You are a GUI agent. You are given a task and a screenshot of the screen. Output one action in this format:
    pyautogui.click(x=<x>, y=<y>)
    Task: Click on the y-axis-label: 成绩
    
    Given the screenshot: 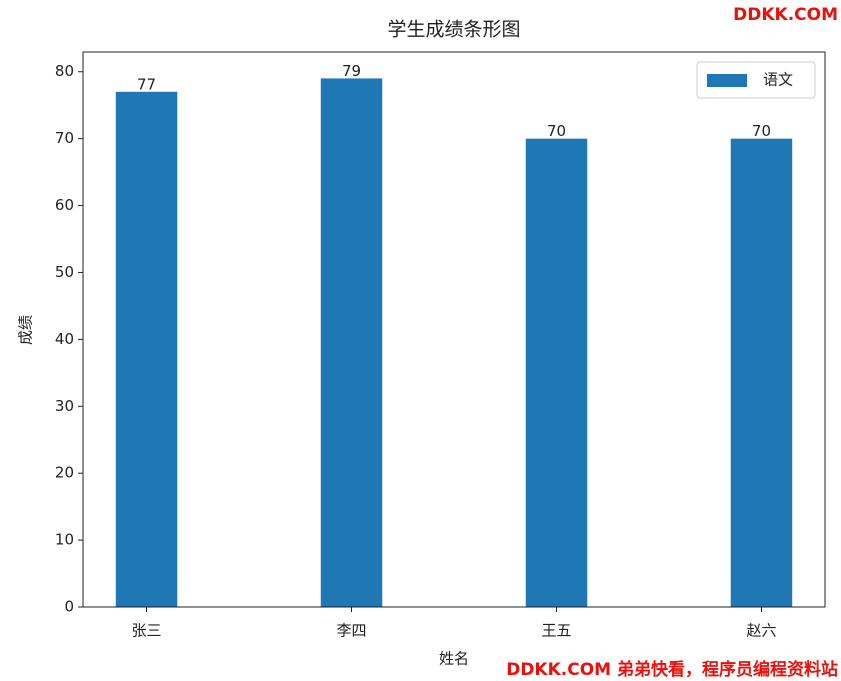 What is the action you would take?
    pyautogui.click(x=26, y=330)
    